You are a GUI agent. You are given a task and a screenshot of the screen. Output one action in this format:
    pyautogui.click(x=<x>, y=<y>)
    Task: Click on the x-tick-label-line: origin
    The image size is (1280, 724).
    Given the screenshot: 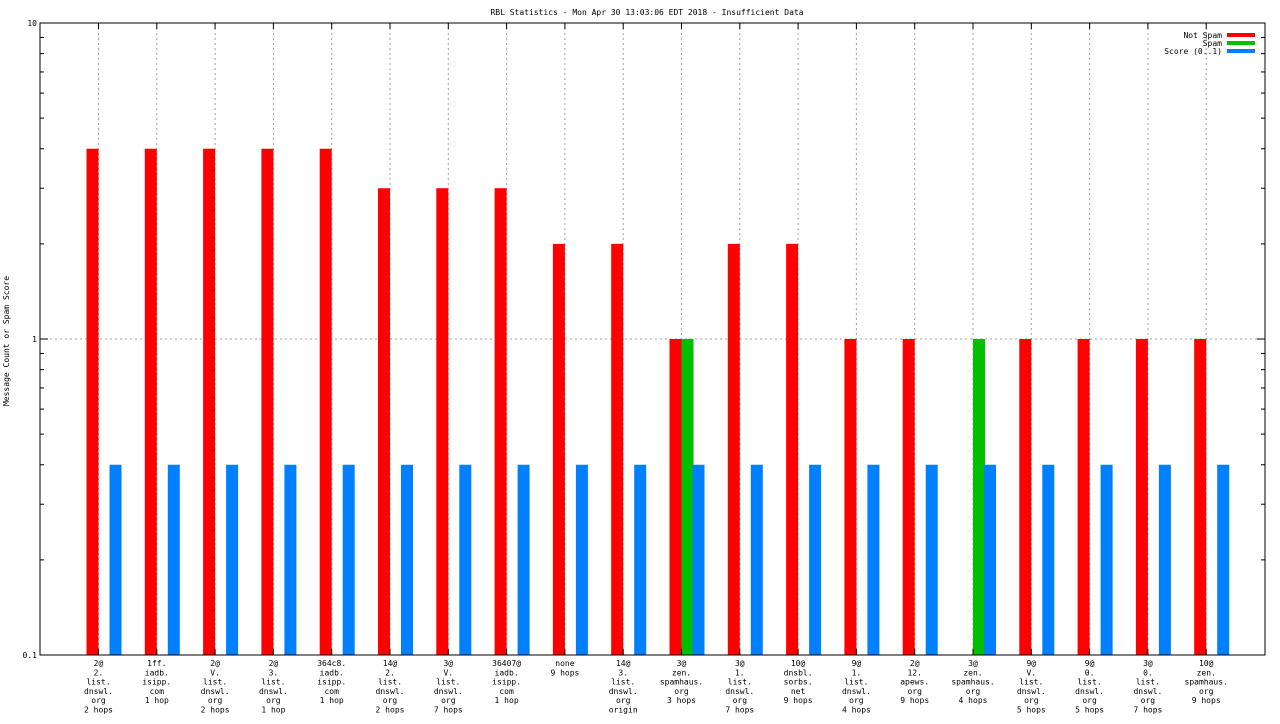 What is the action you would take?
    pyautogui.click(x=623, y=710)
    